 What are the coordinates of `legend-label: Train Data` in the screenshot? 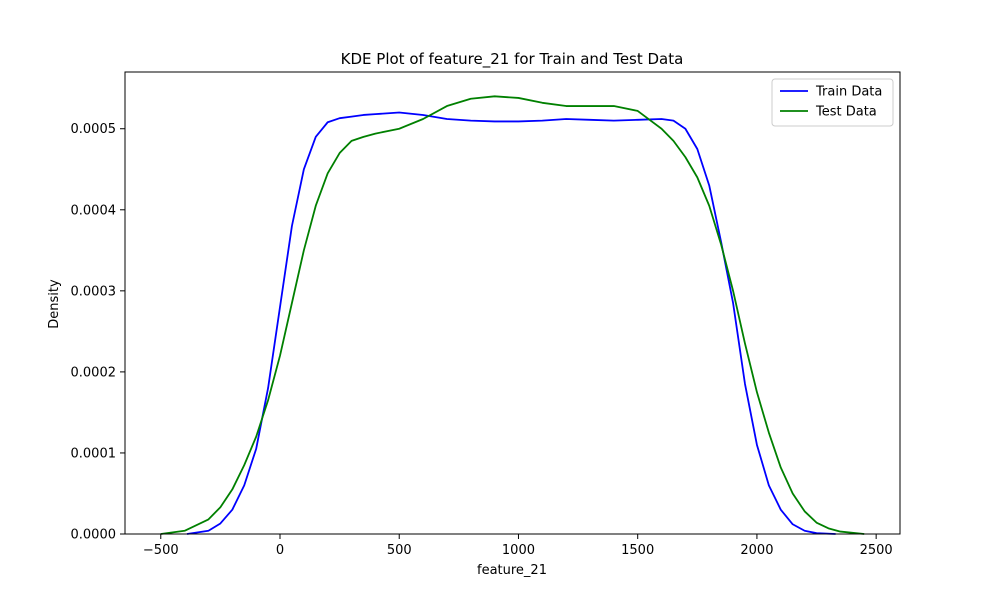 It's located at (848, 92).